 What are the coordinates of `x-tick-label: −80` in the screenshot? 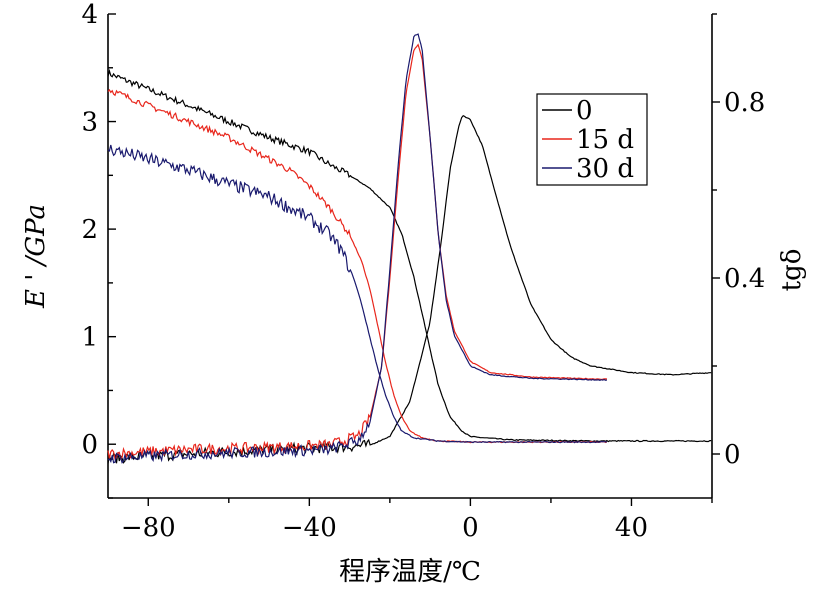 It's located at (148, 528).